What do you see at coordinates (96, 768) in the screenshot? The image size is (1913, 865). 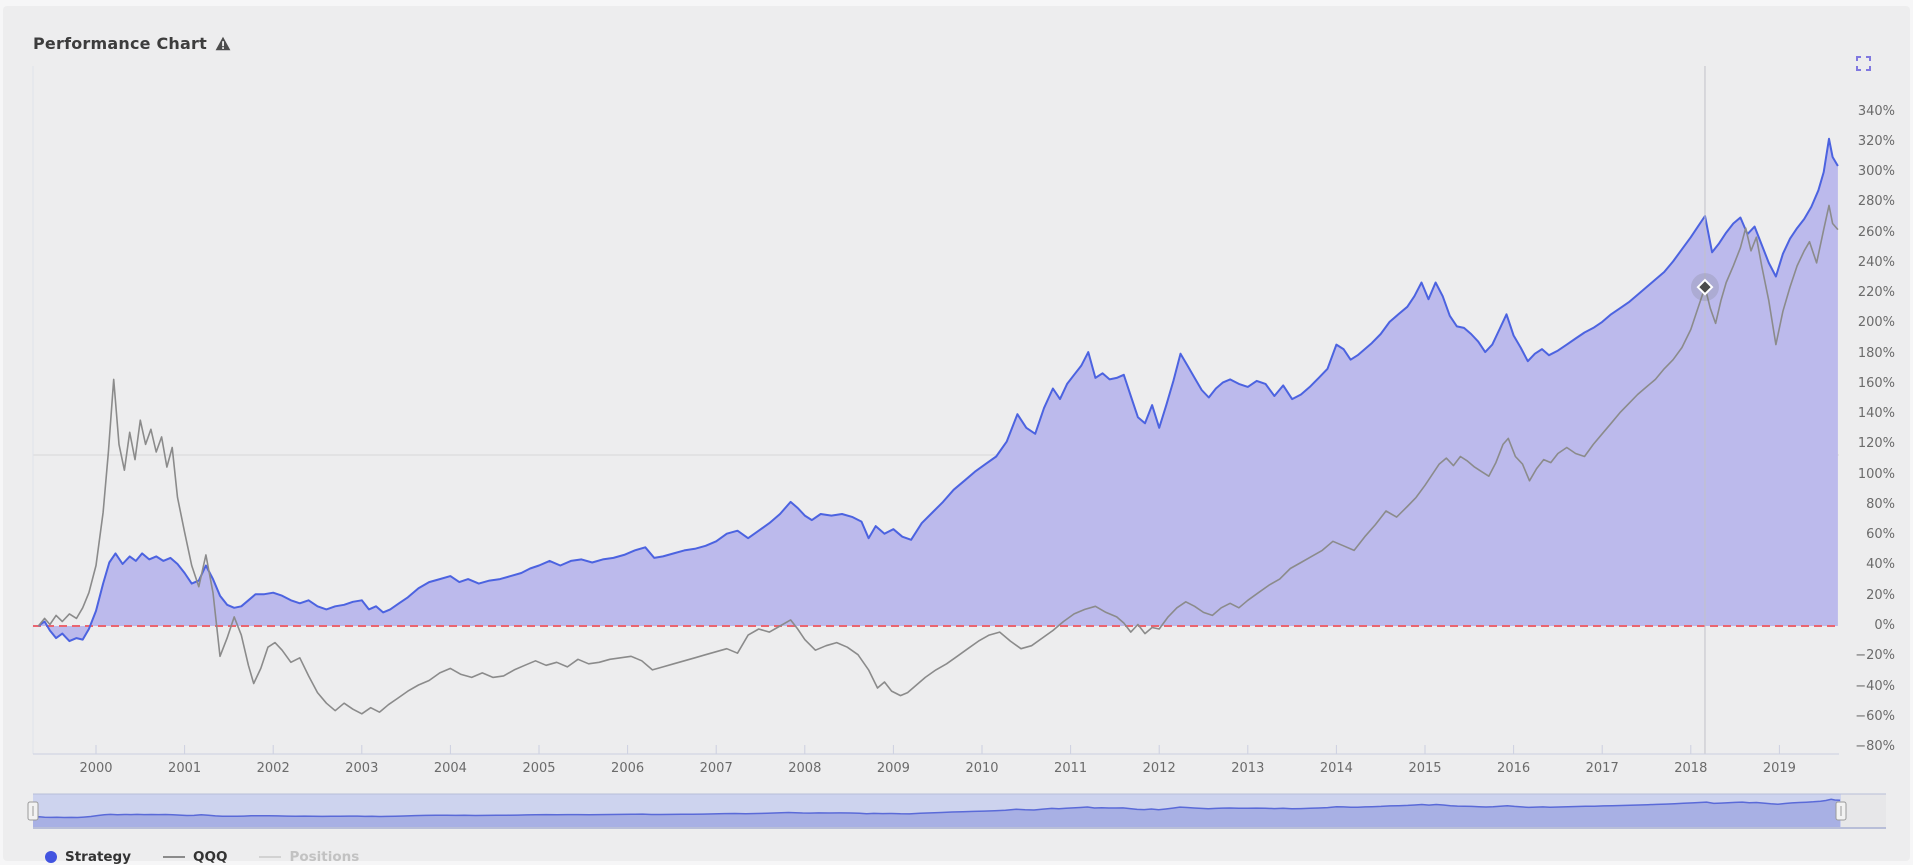 I see `x-axis-label: 2000` at bounding box center [96, 768].